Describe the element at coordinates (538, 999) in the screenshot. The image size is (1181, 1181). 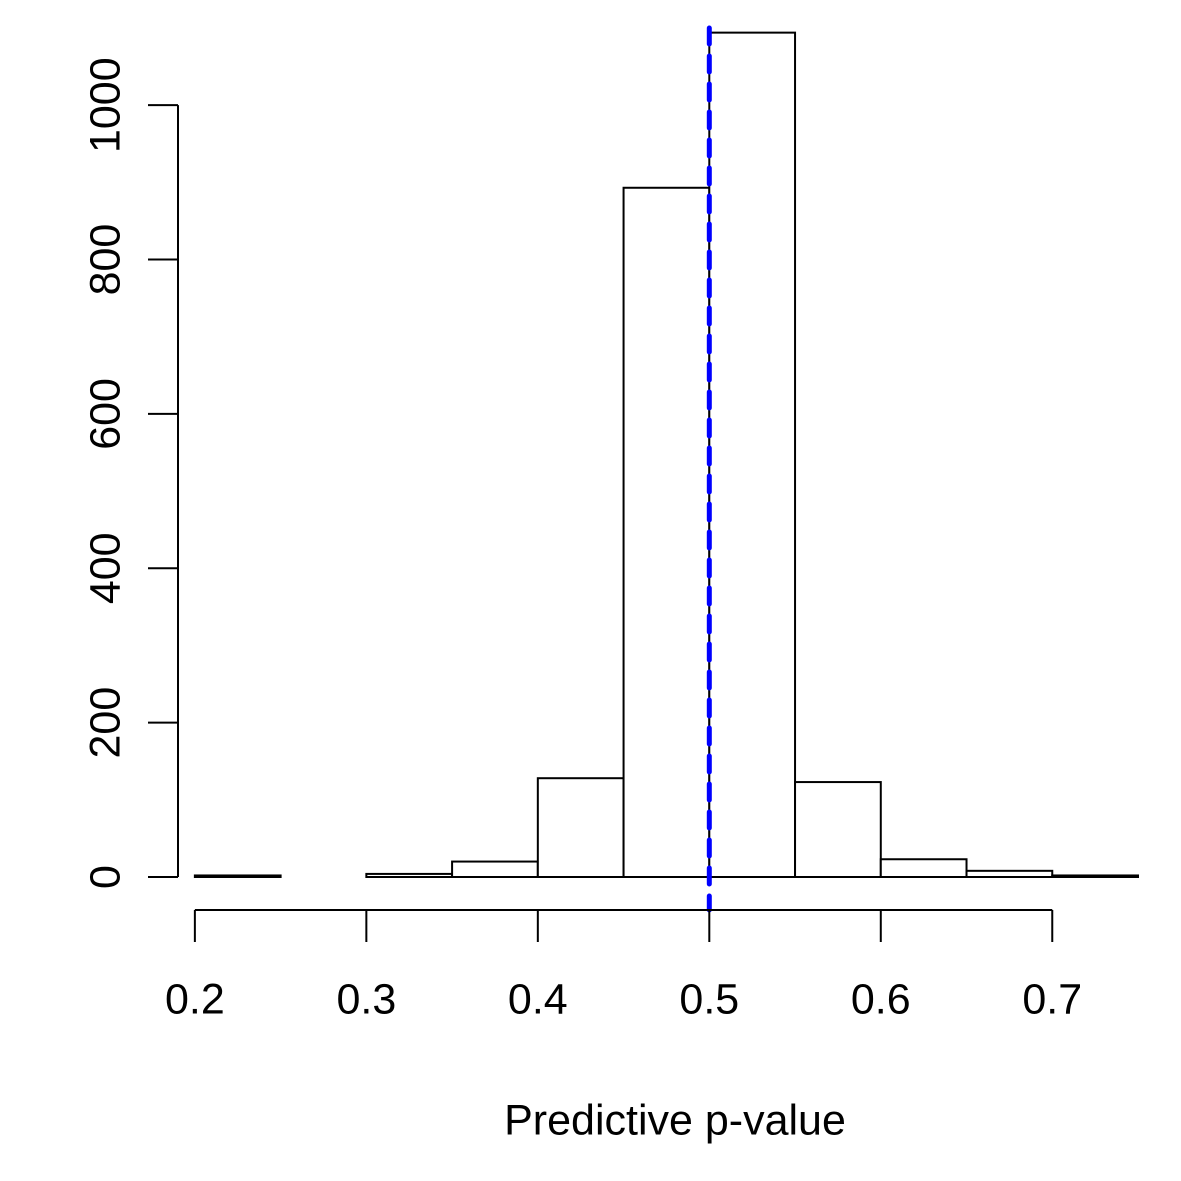
I see `x-tick-label: 0.4` at that location.